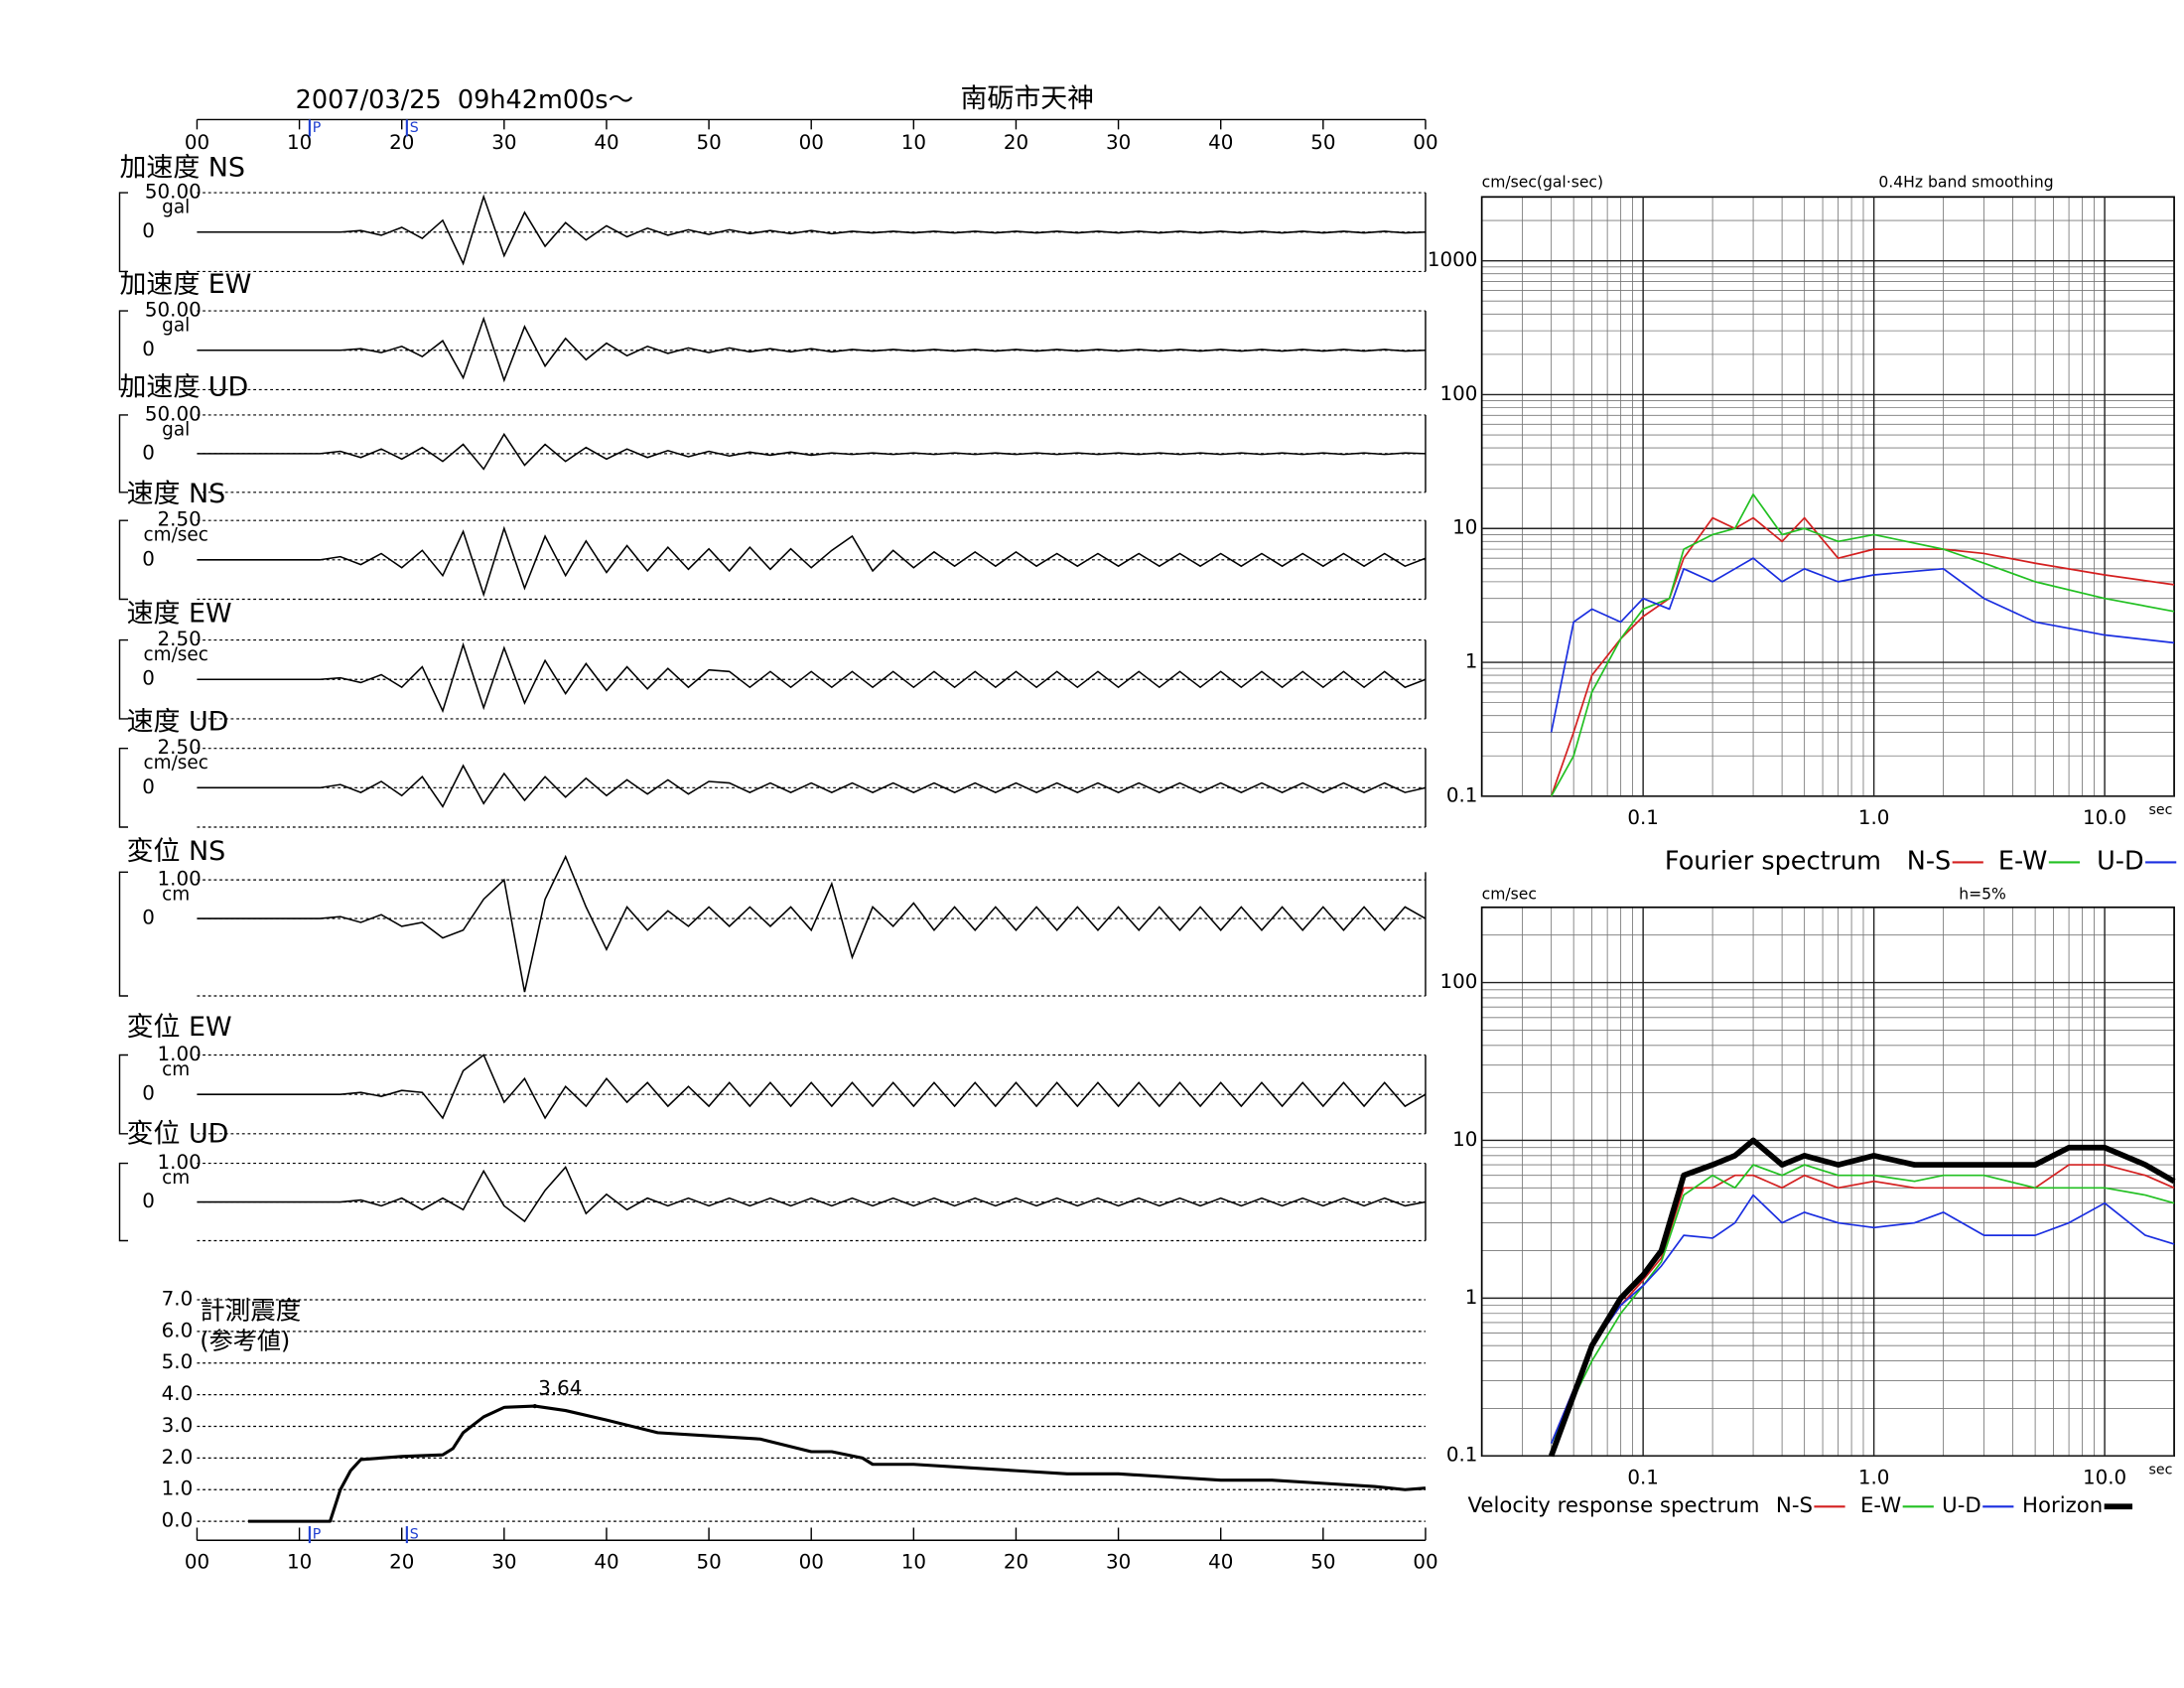 The height and width of the screenshot is (1688, 2184). Describe the element at coordinates (178, 1330) in the screenshot. I see `y-tick-label: 6.0` at that location.